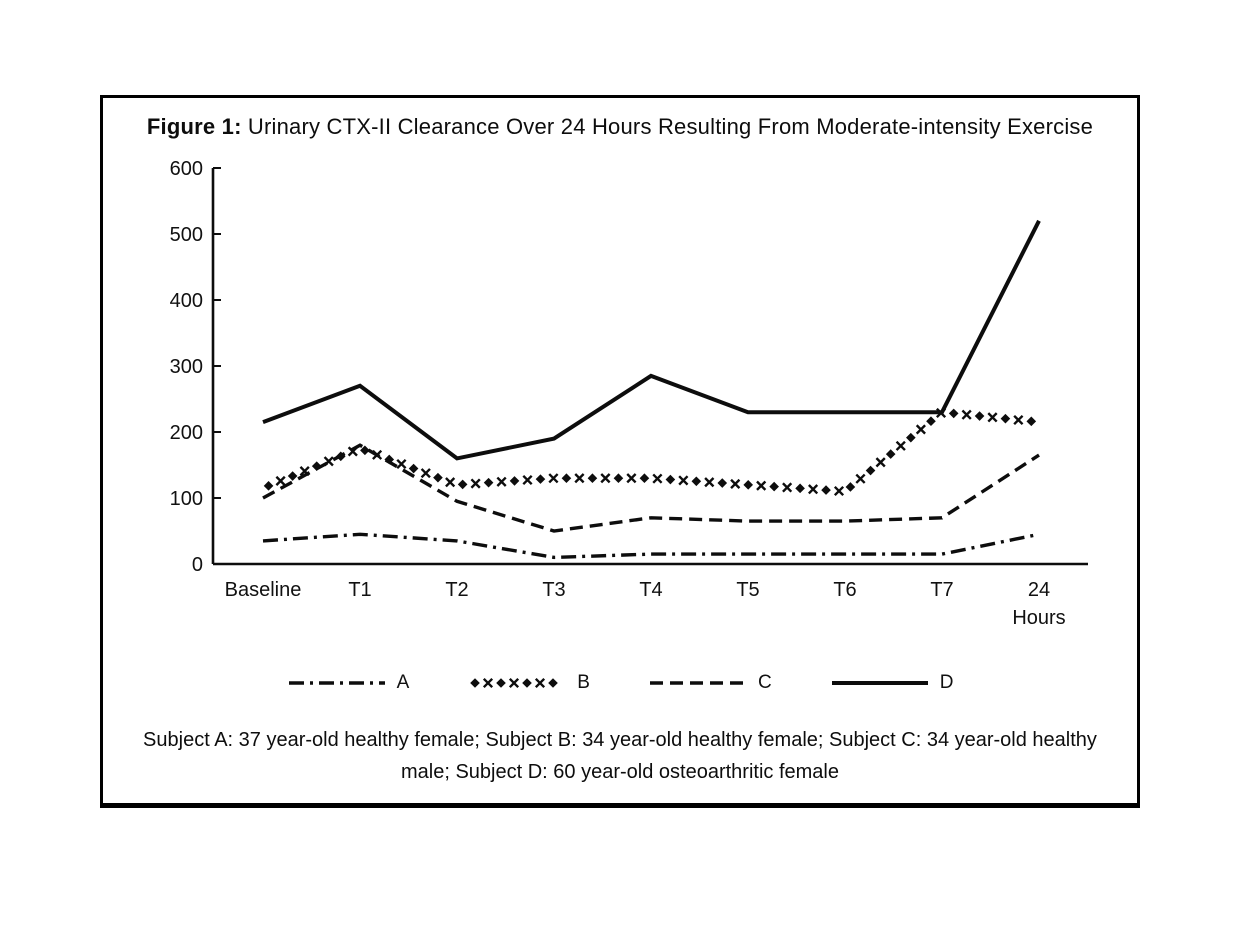 The image size is (1240, 944). What do you see at coordinates (651, 546) in the screenshot?
I see `series-A` at bounding box center [651, 546].